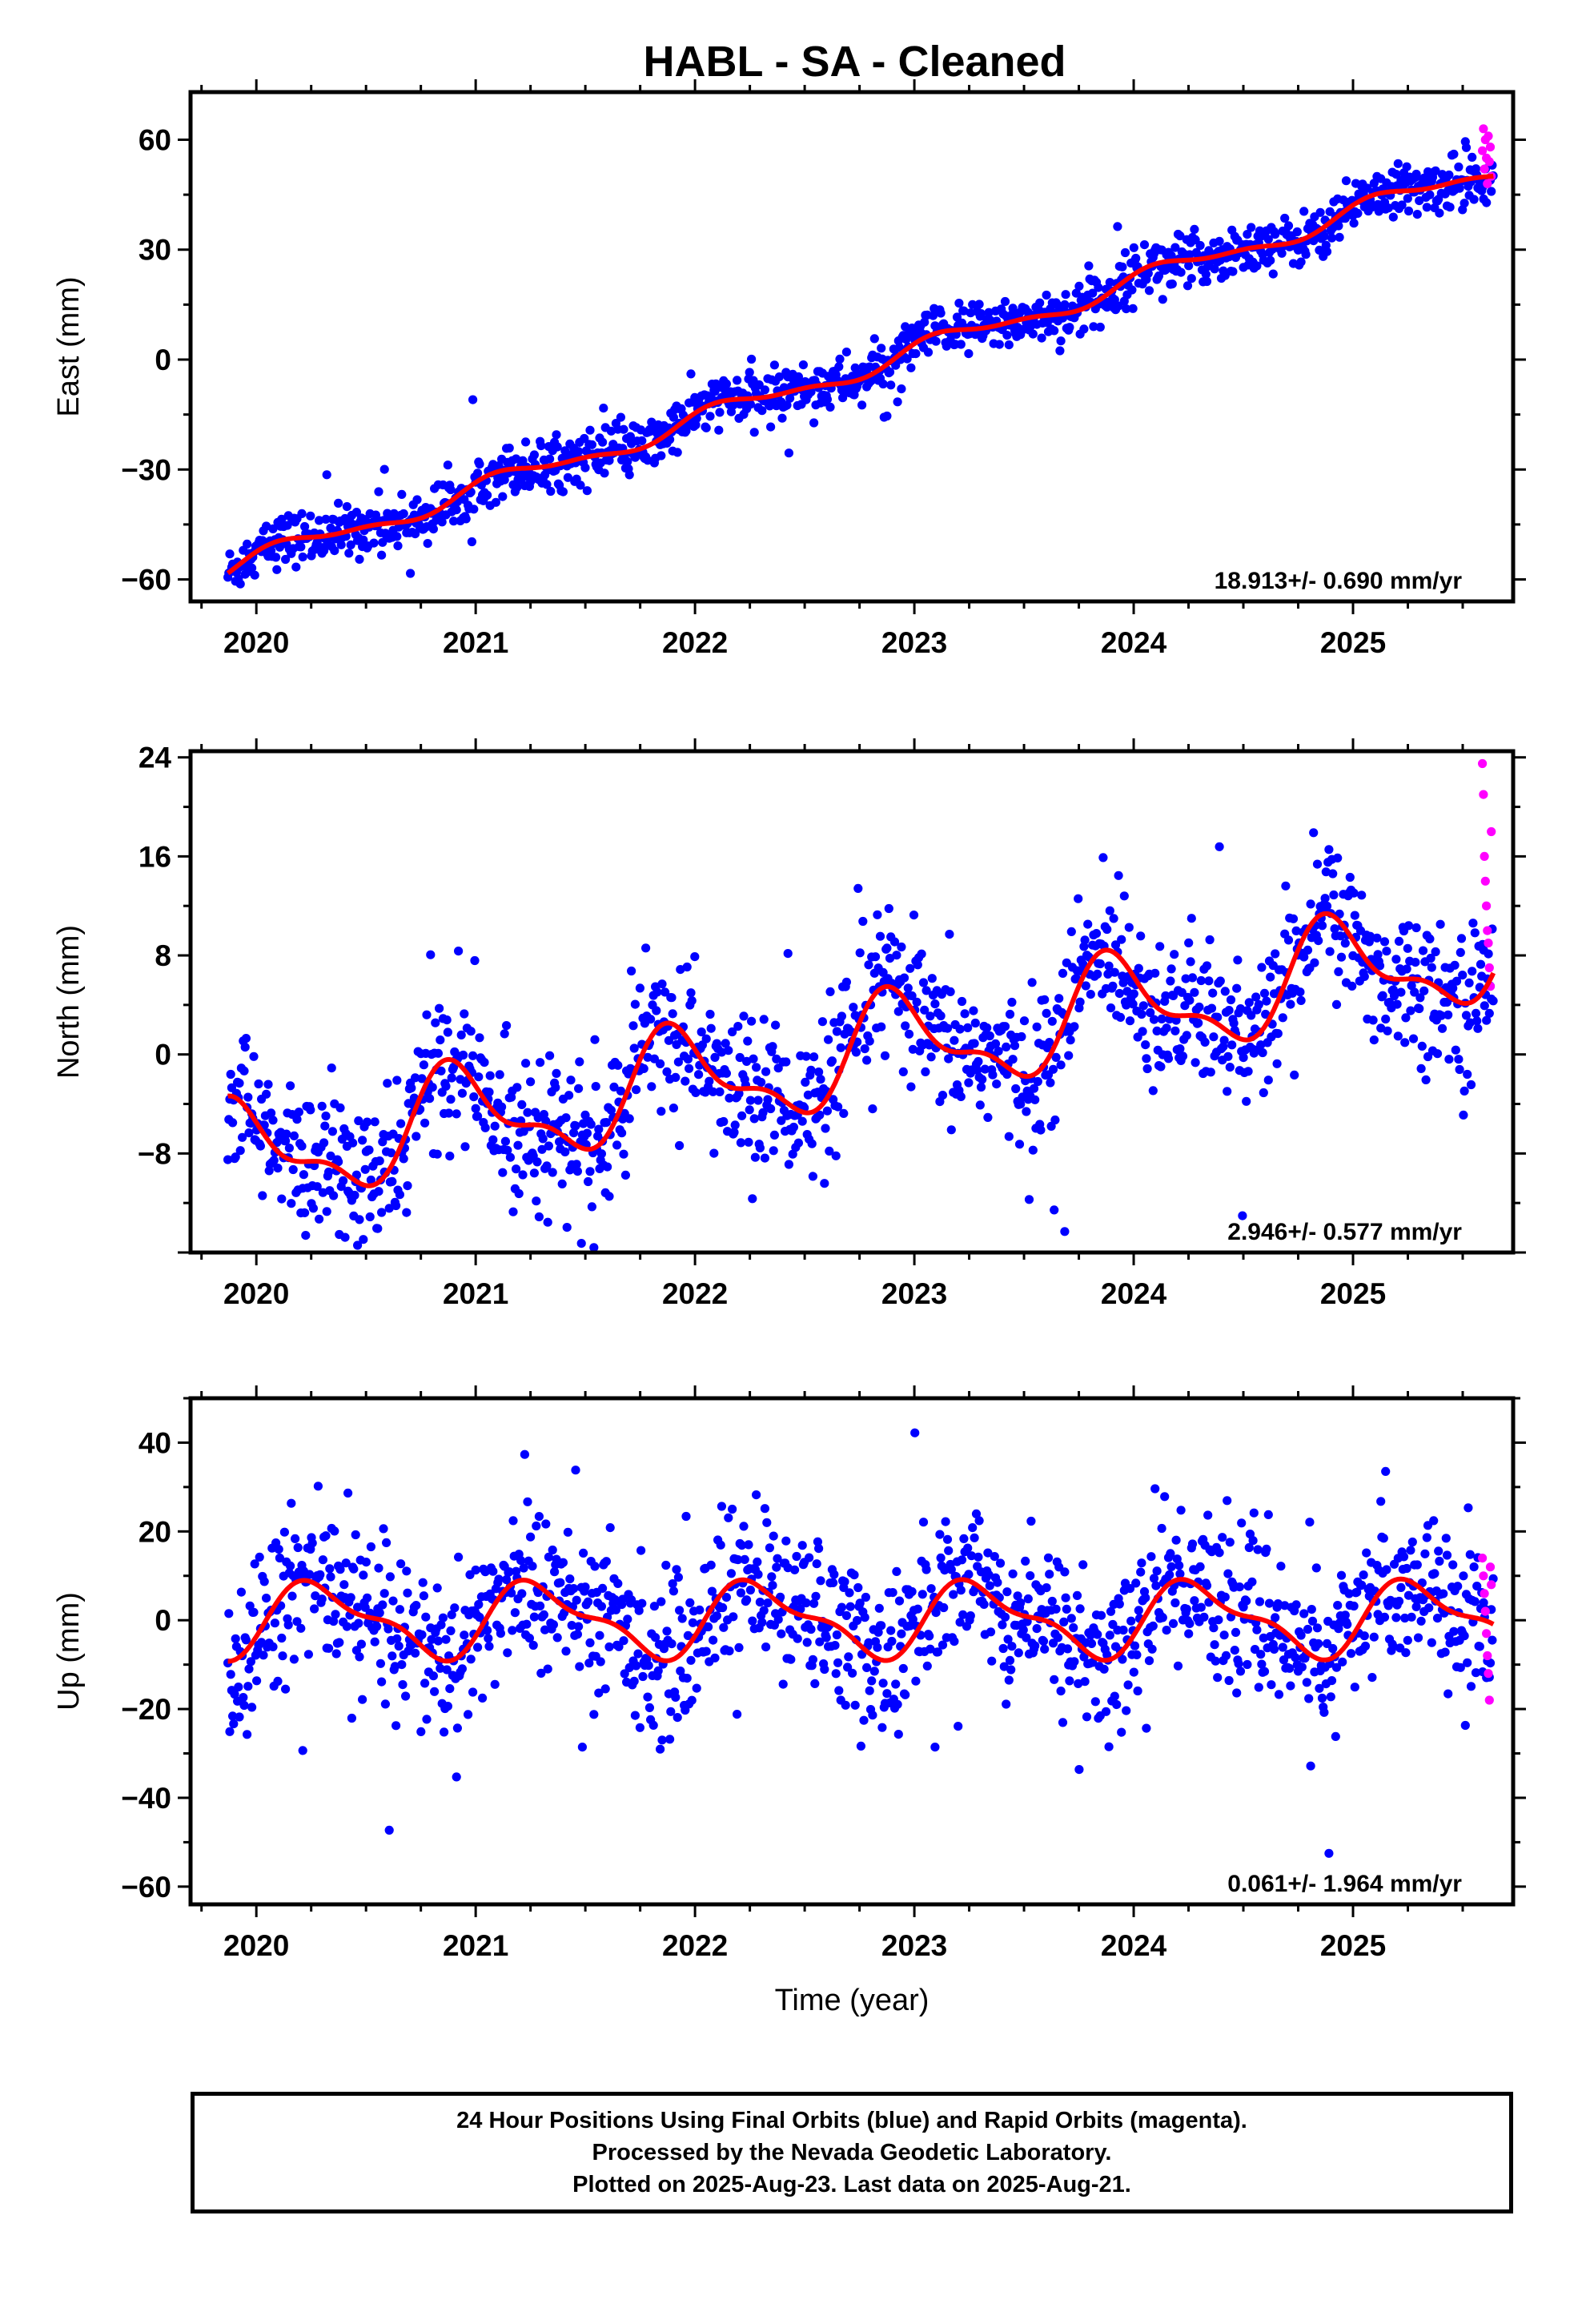  I want to click on y-tick-label: −40, so click(146, 1798).